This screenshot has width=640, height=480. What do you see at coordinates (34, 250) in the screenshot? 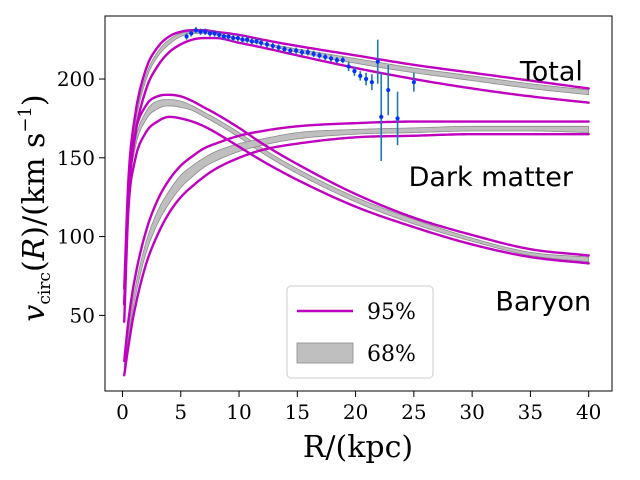
I see `y-axis-title-part: R` at bounding box center [34, 250].